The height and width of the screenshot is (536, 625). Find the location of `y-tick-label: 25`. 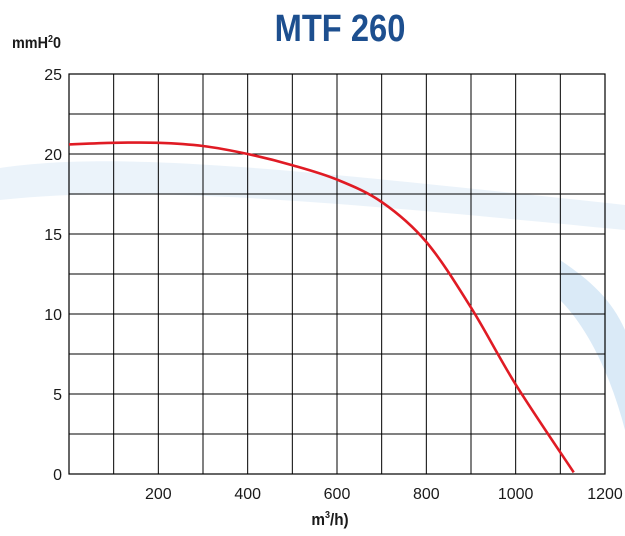

y-tick-label: 25 is located at coordinates (53, 75).